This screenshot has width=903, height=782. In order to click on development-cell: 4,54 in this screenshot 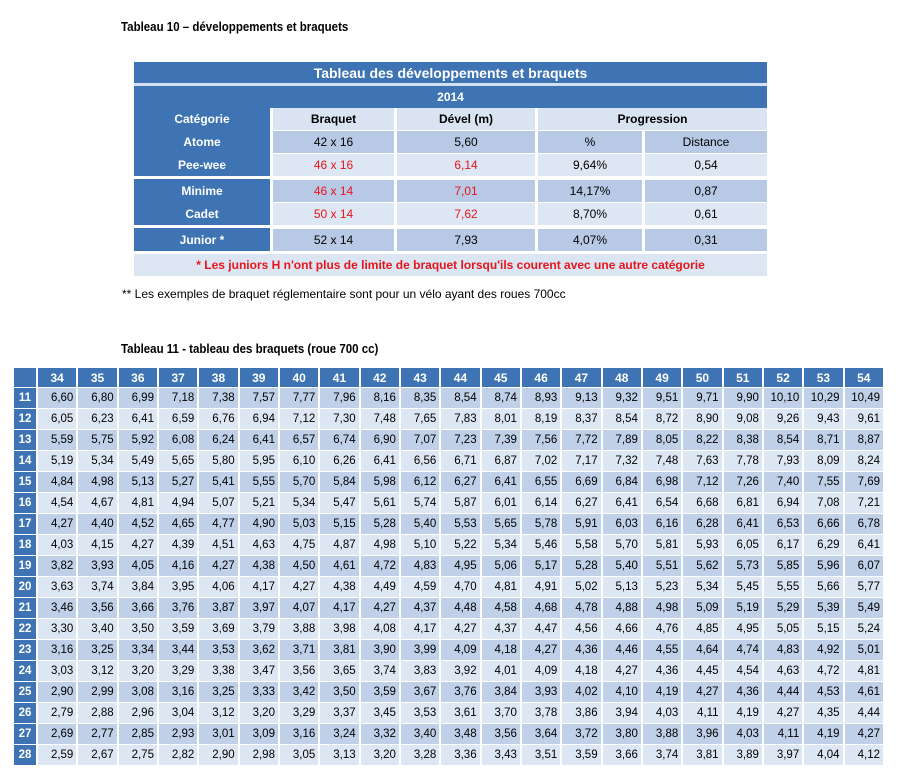, I will do `click(742, 671)`.